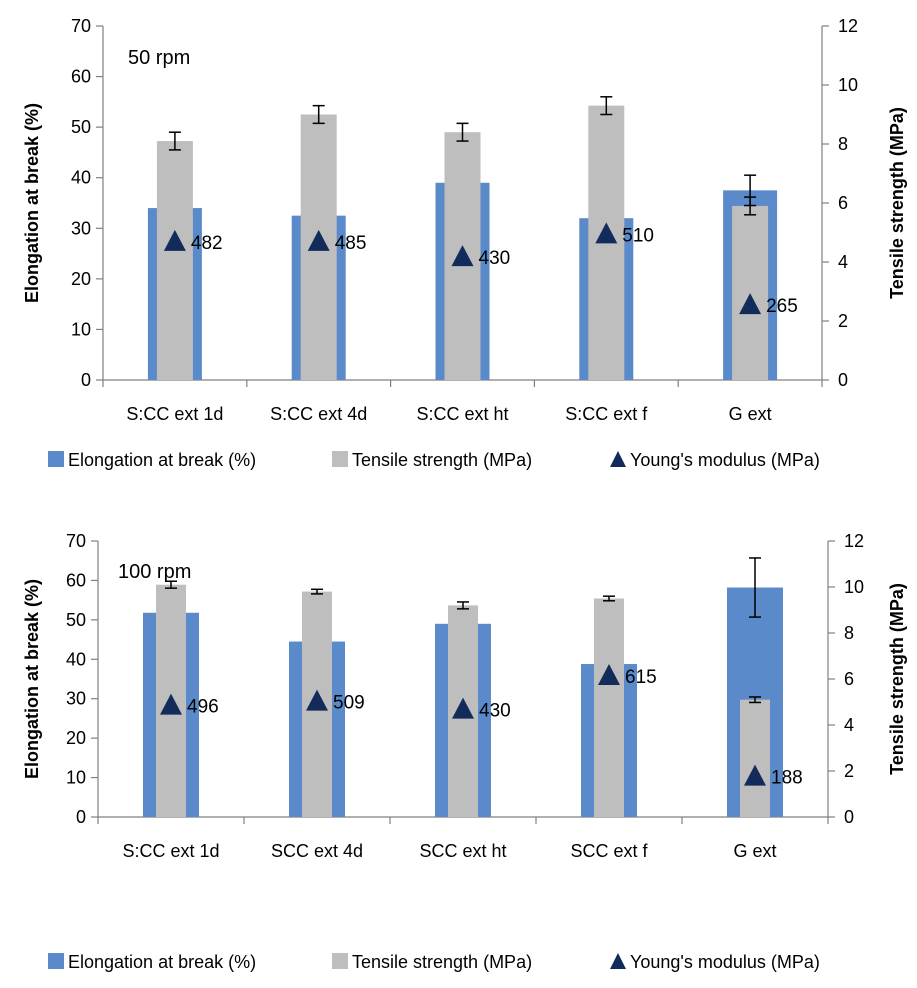 Image resolution: width=917 pixels, height=988 pixels. Describe the element at coordinates (159, 58) in the screenshot. I see `rpm-annotation: 50 rpm` at that location.